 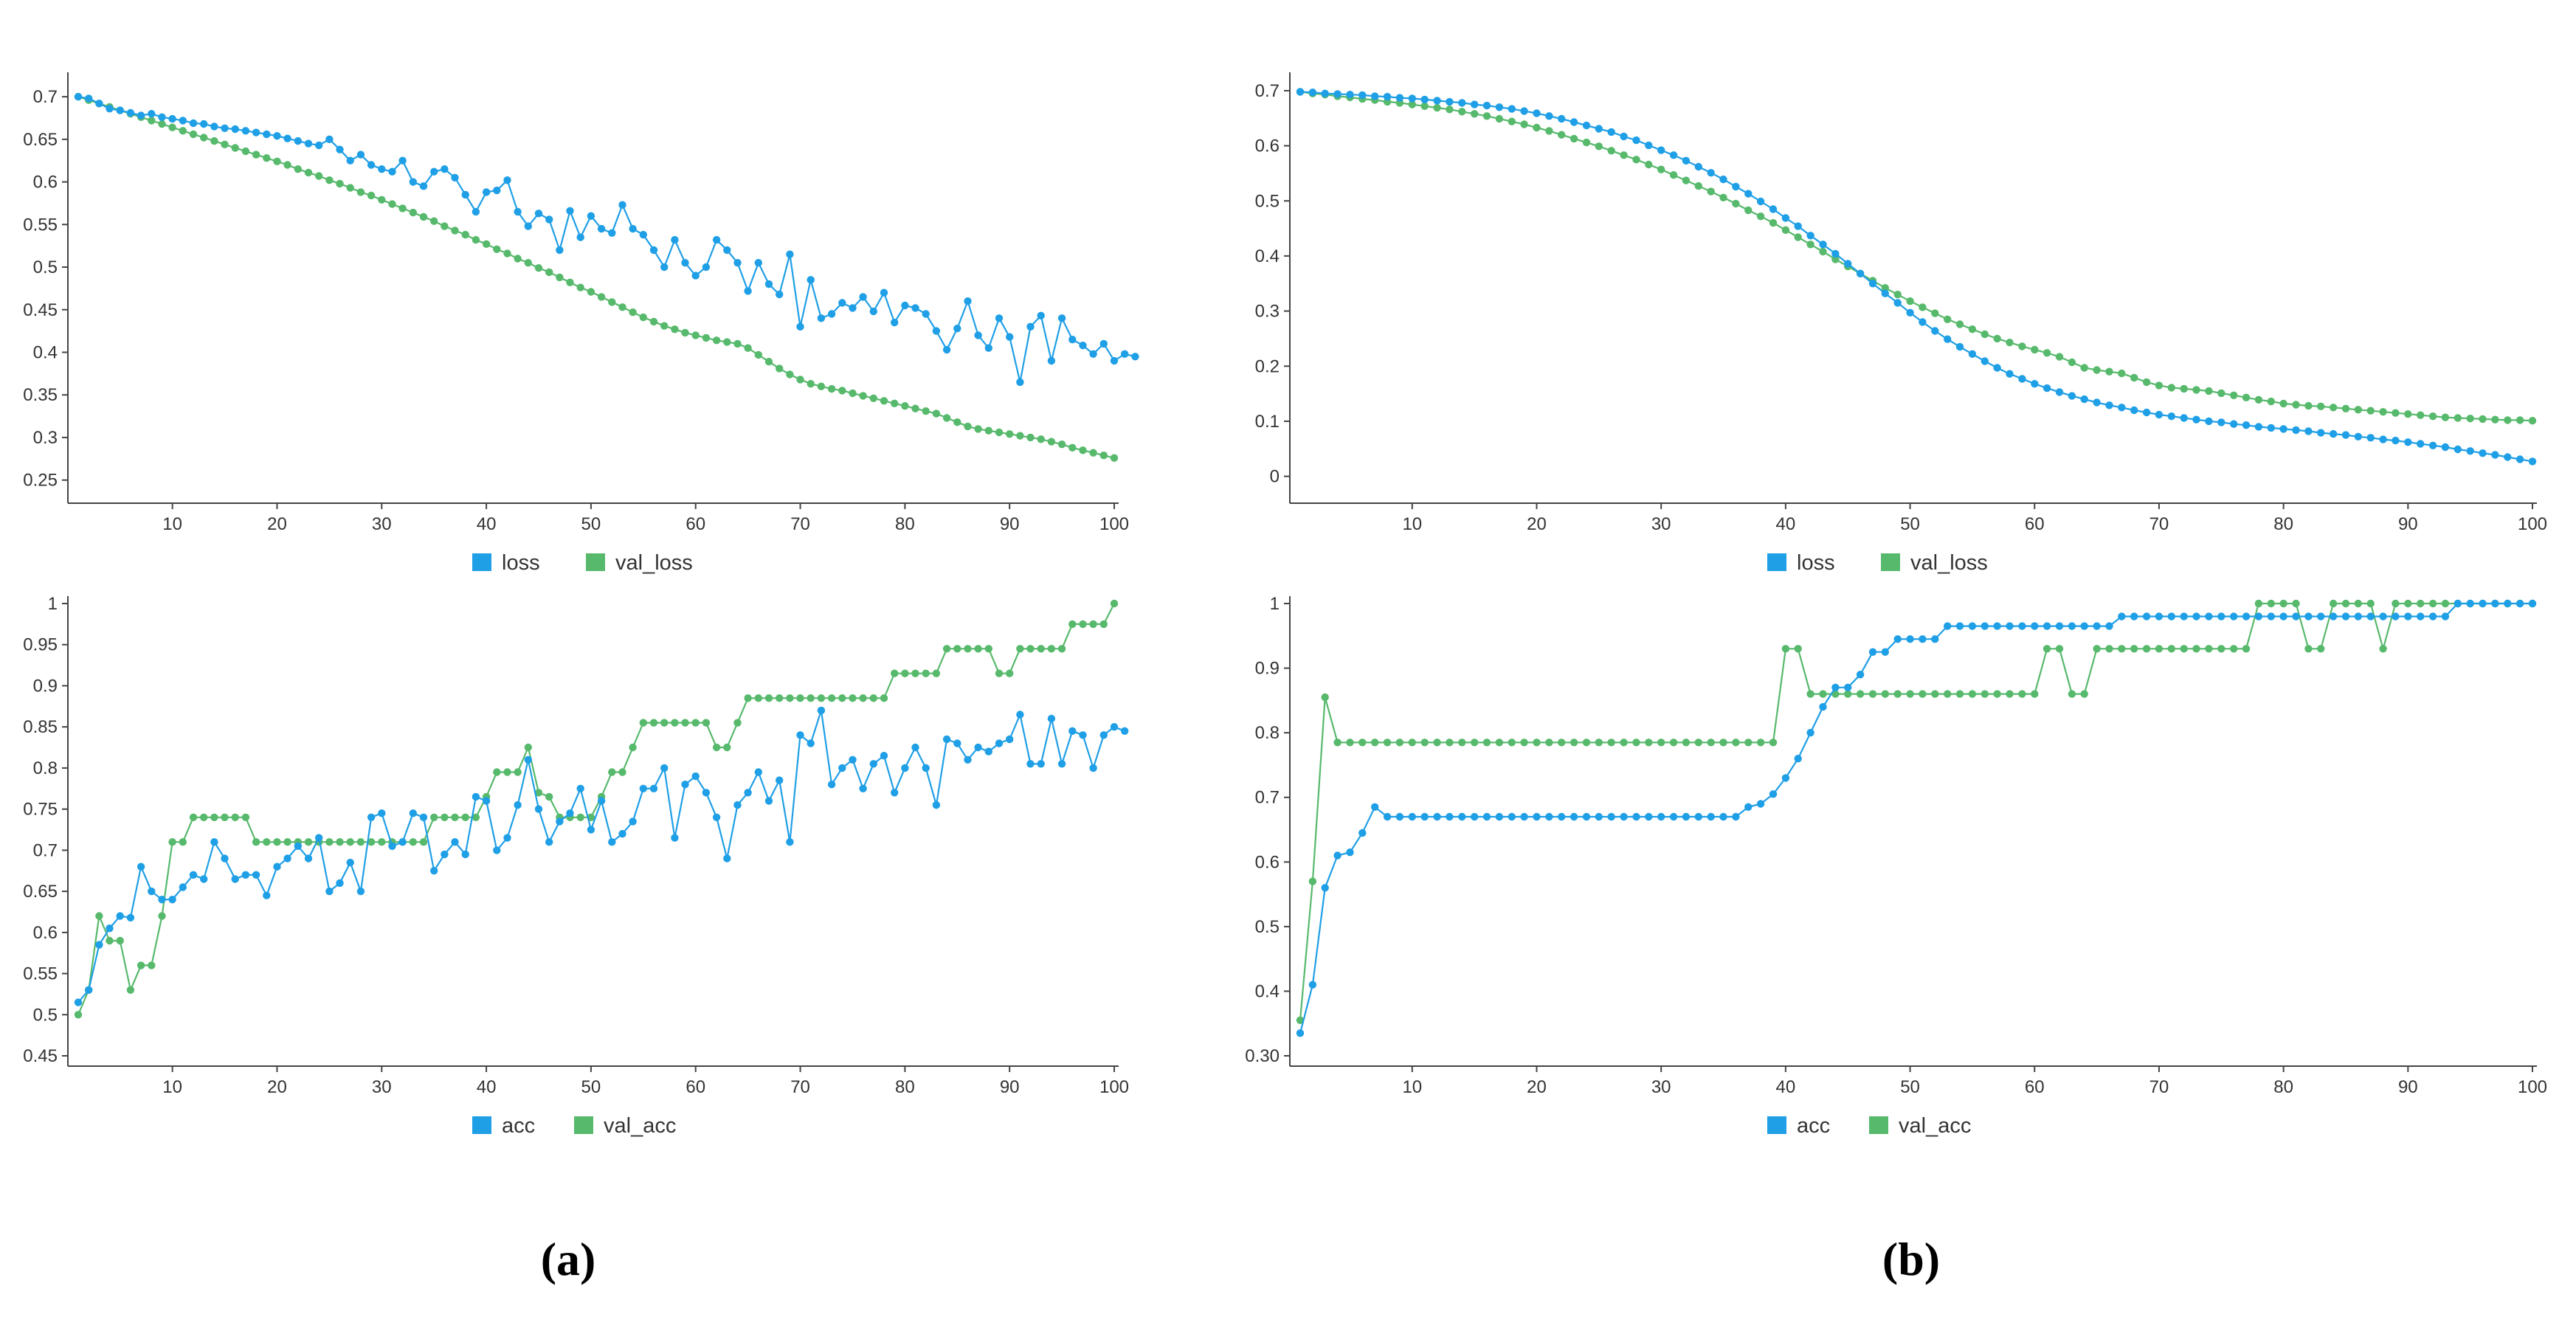 What do you see at coordinates (481, 562) in the screenshot?
I see `legend-swatch-loss` at bounding box center [481, 562].